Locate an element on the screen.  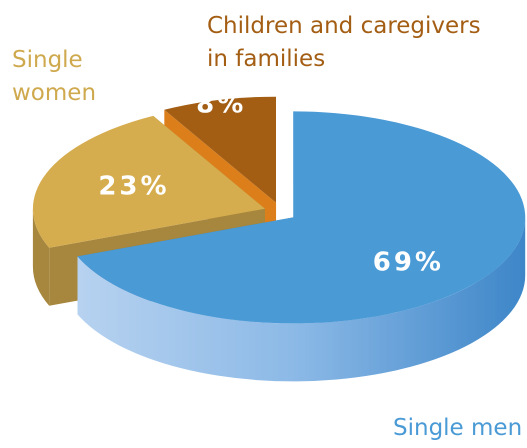
category-label: Single men is located at coordinates (458, 428).